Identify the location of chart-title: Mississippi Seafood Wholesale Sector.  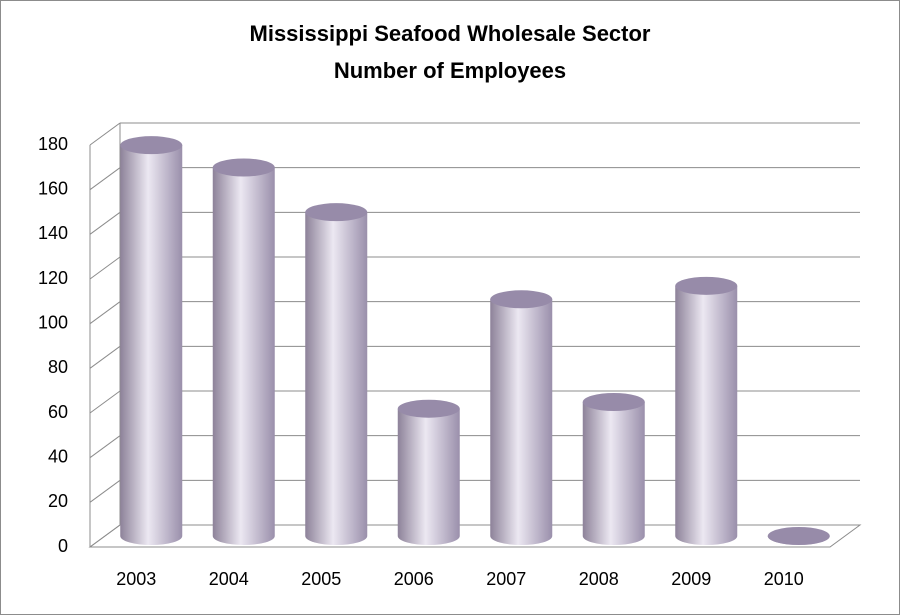
(450, 33).